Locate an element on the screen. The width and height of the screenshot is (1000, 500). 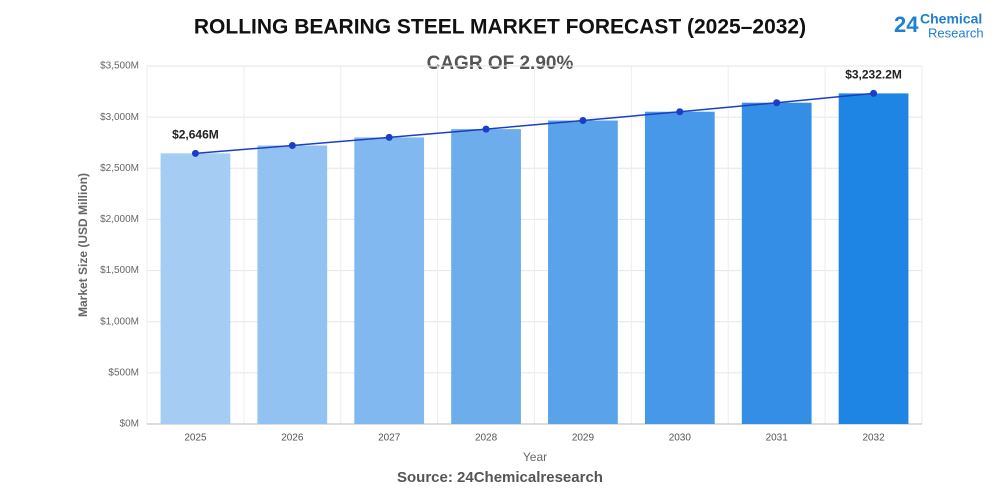
logo-text: Chemical is located at coordinates (951, 19).